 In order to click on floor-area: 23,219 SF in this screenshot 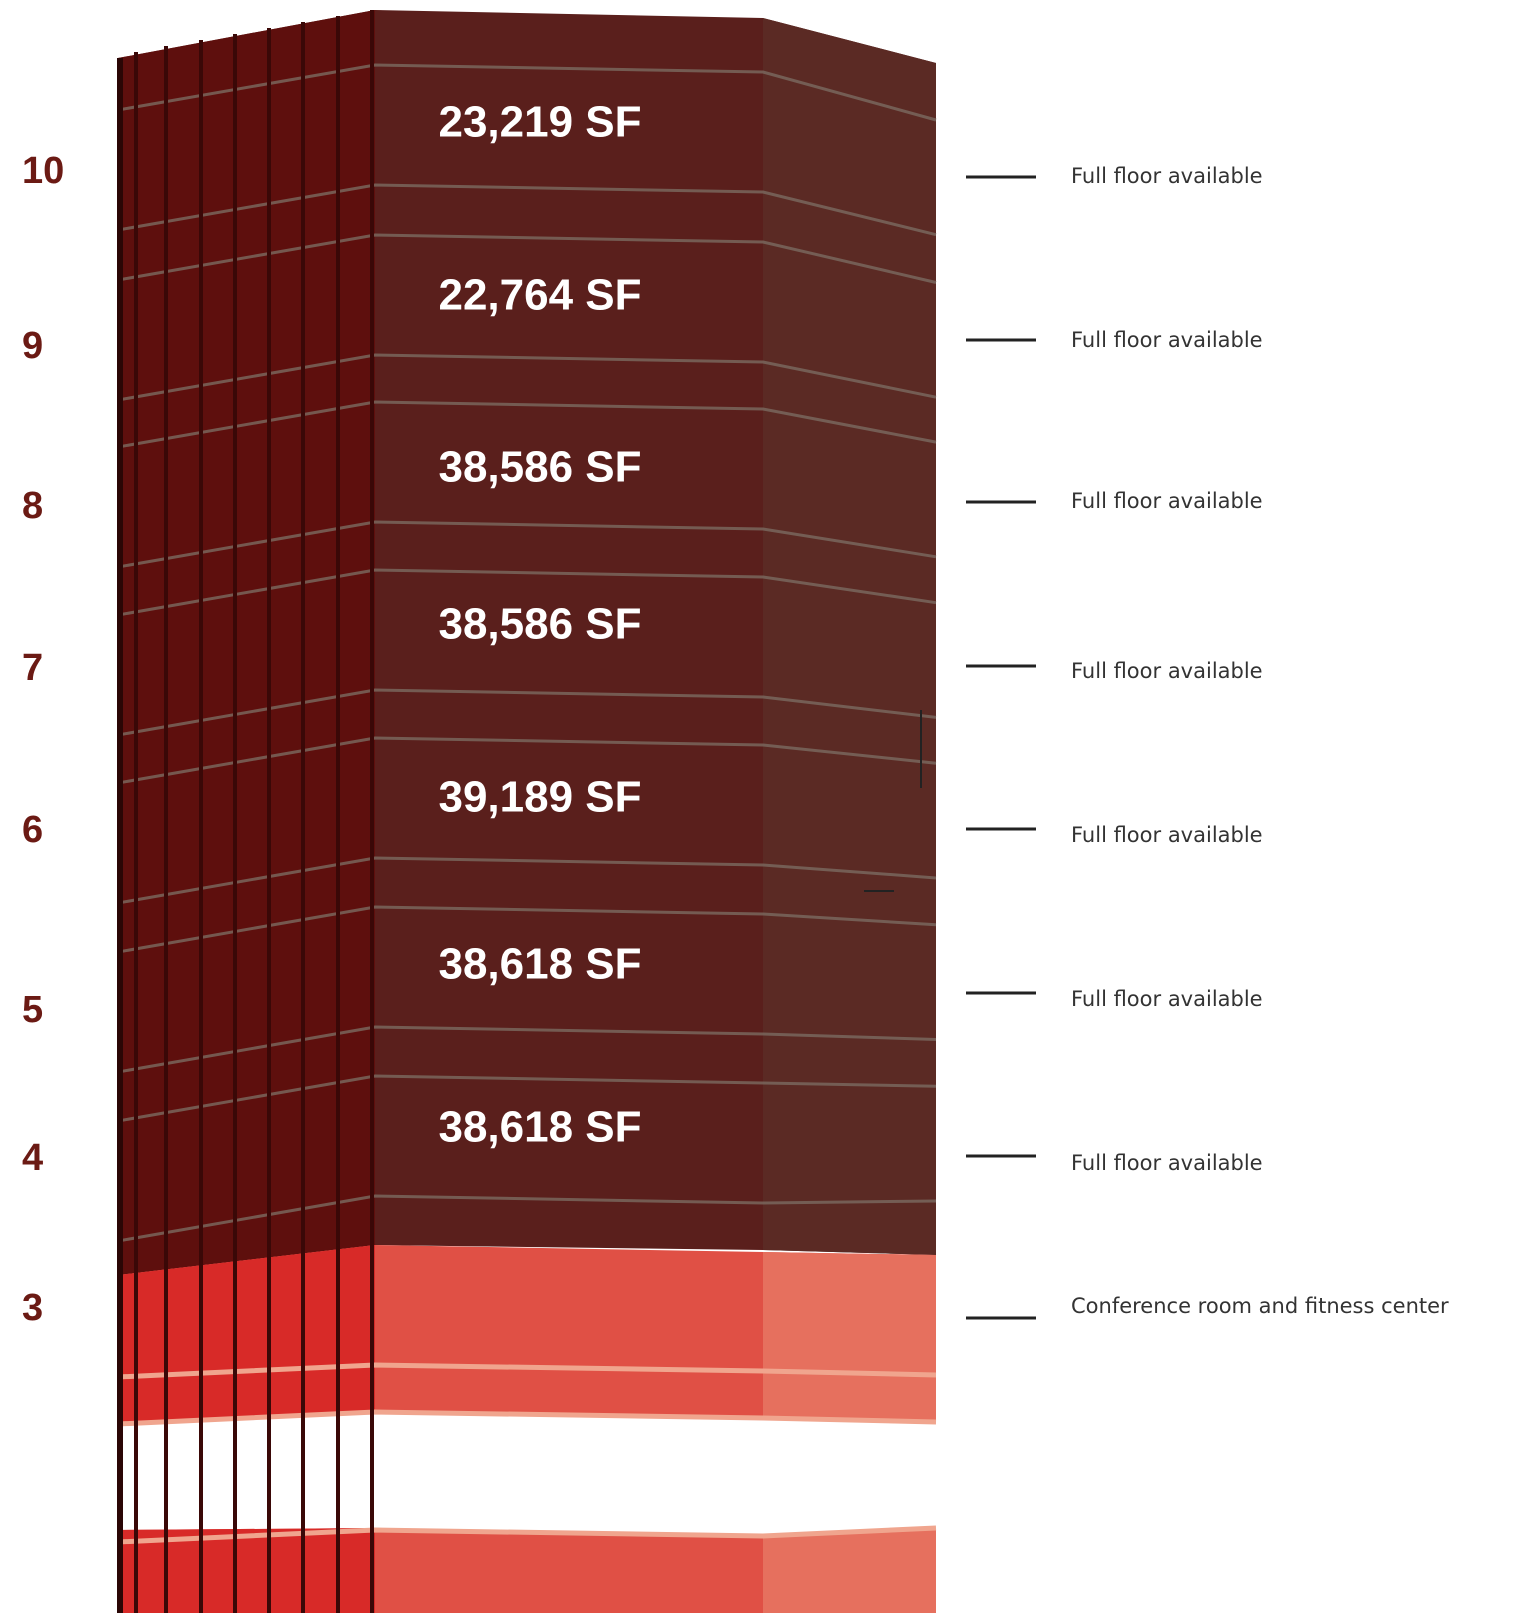, I will do `click(539, 122)`.